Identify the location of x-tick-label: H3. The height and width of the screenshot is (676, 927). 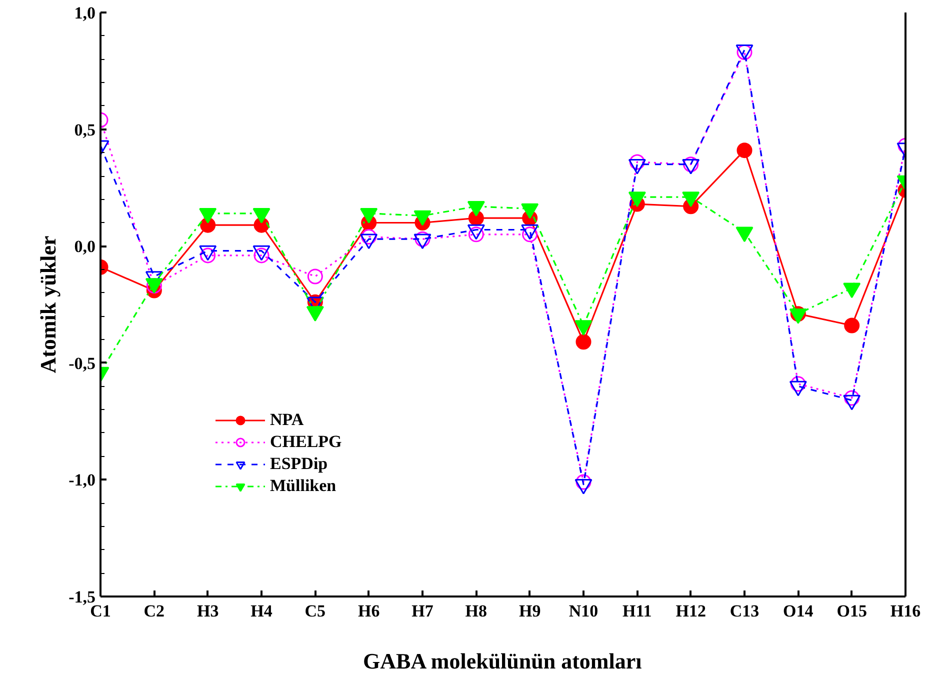
(207, 611).